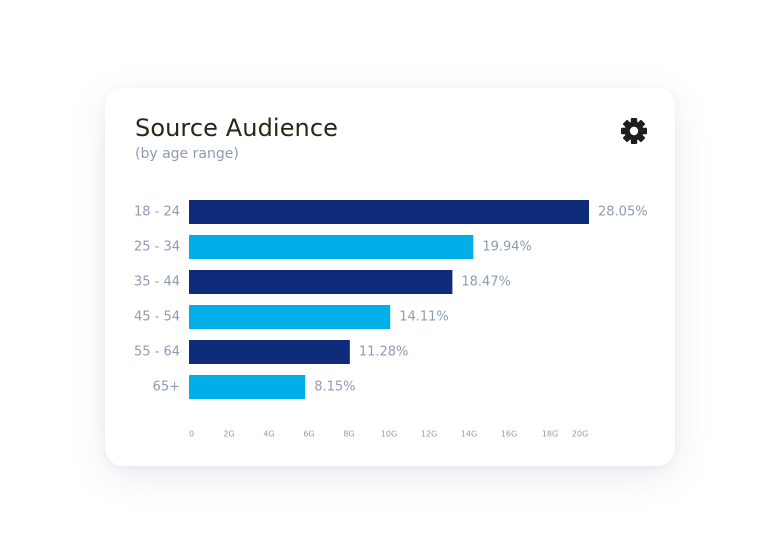 Image resolution: width=780 pixels, height=553 pixels. What do you see at coordinates (507, 247) in the screenshot?
I see `value-label: 19.94%` at bounding box center [507, 247].